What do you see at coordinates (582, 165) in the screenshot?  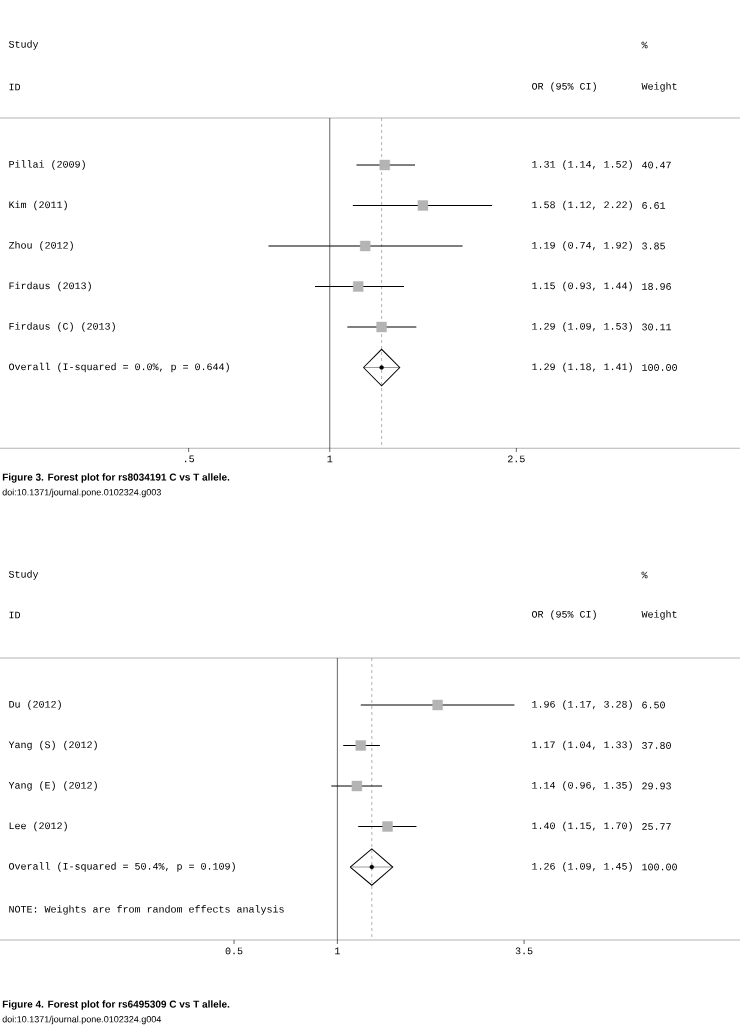 I see `annotation: 1.31 (1.14, 1.52)` at bounding box center [582, 165].